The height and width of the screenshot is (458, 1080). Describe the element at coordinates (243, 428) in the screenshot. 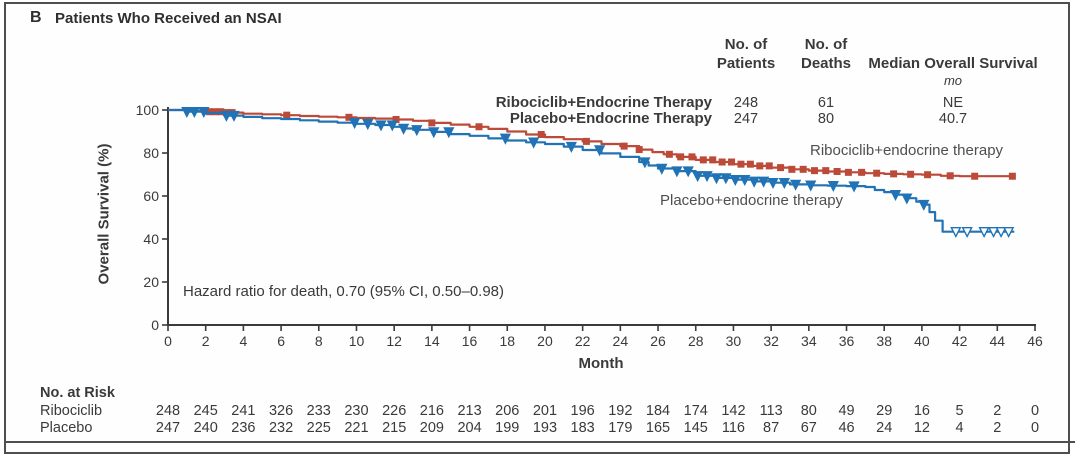

I see `risk-count: 236` at that location.